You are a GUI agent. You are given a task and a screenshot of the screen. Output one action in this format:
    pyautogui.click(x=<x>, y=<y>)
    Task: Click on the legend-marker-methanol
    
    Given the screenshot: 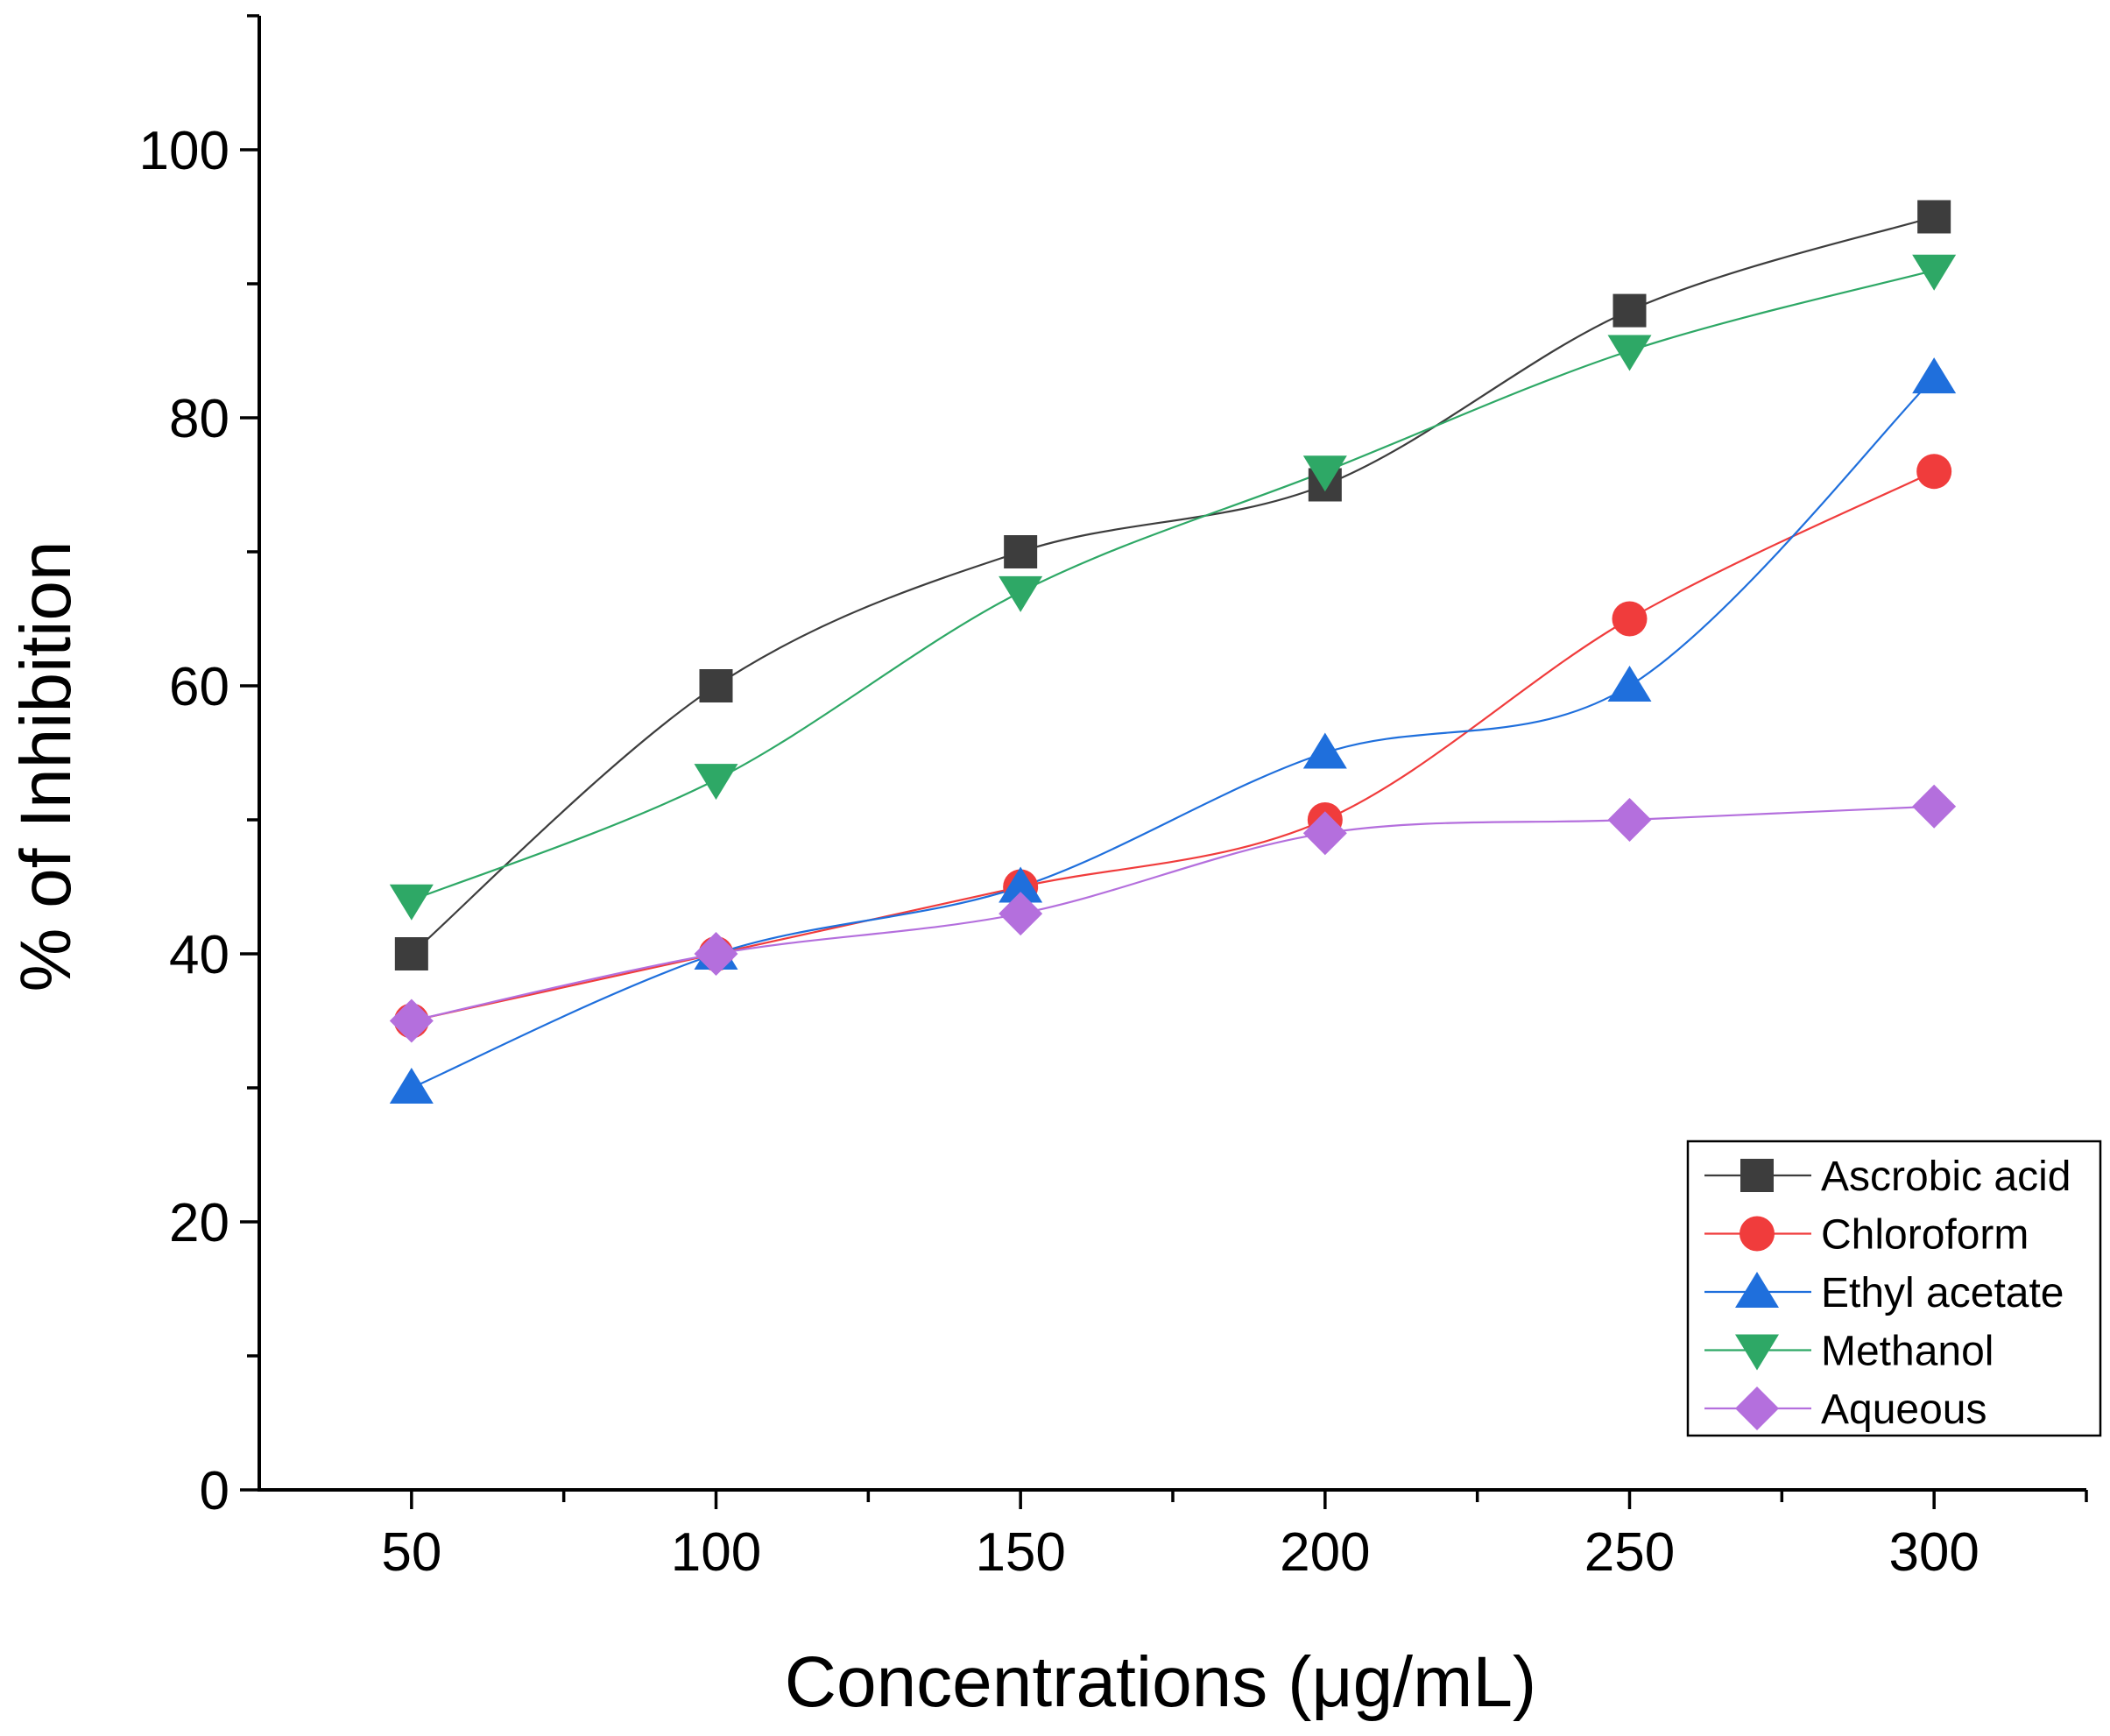 What is the action you would take?
    pyautogui.click(x=1757, y=1352)
    